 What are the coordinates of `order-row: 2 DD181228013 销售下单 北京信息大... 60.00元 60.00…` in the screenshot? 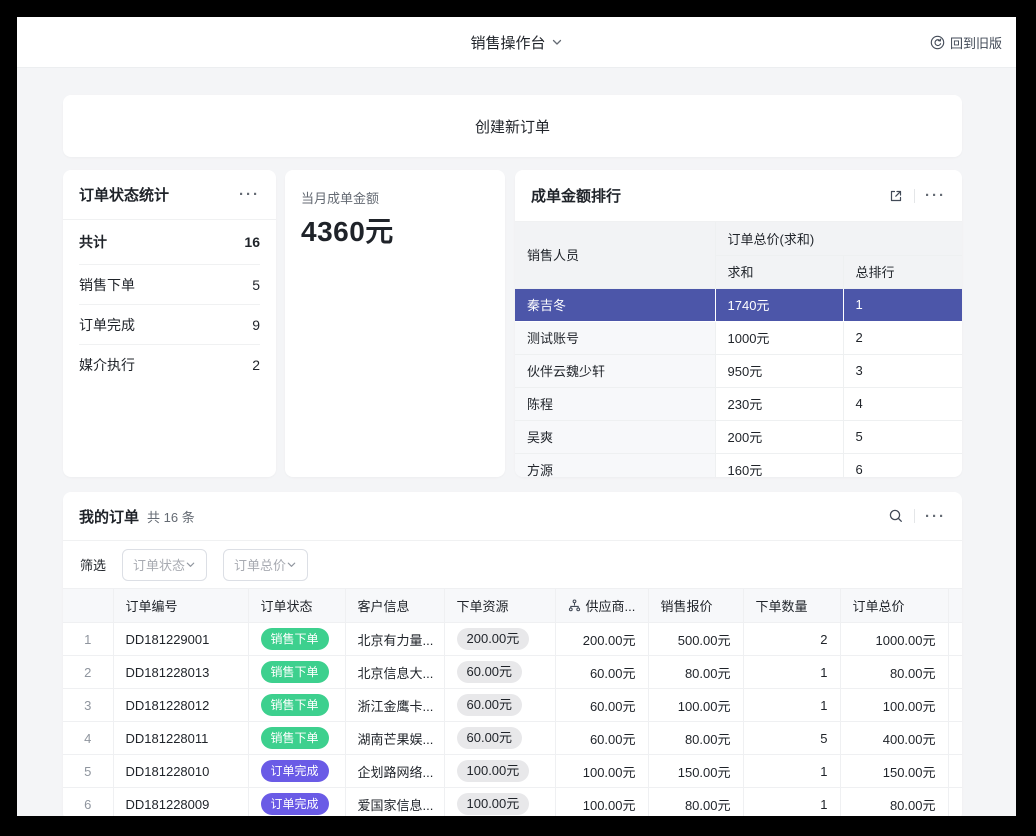 It's located at (512, 672).